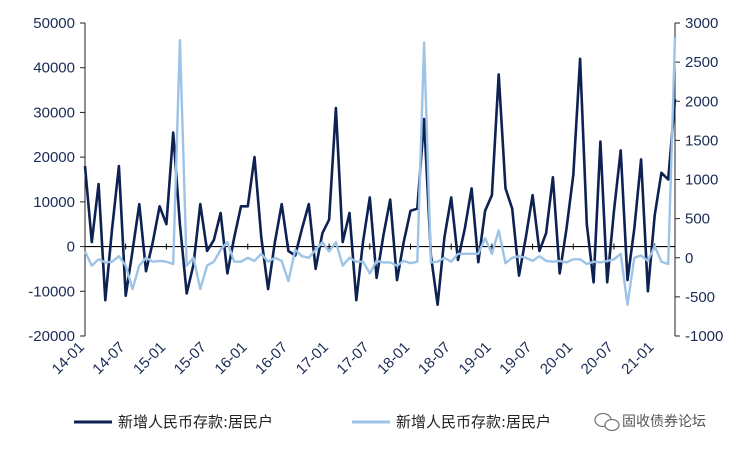 This screenshot has width=750, height=450. I want to click on wechat-icon, so click(607, 422).